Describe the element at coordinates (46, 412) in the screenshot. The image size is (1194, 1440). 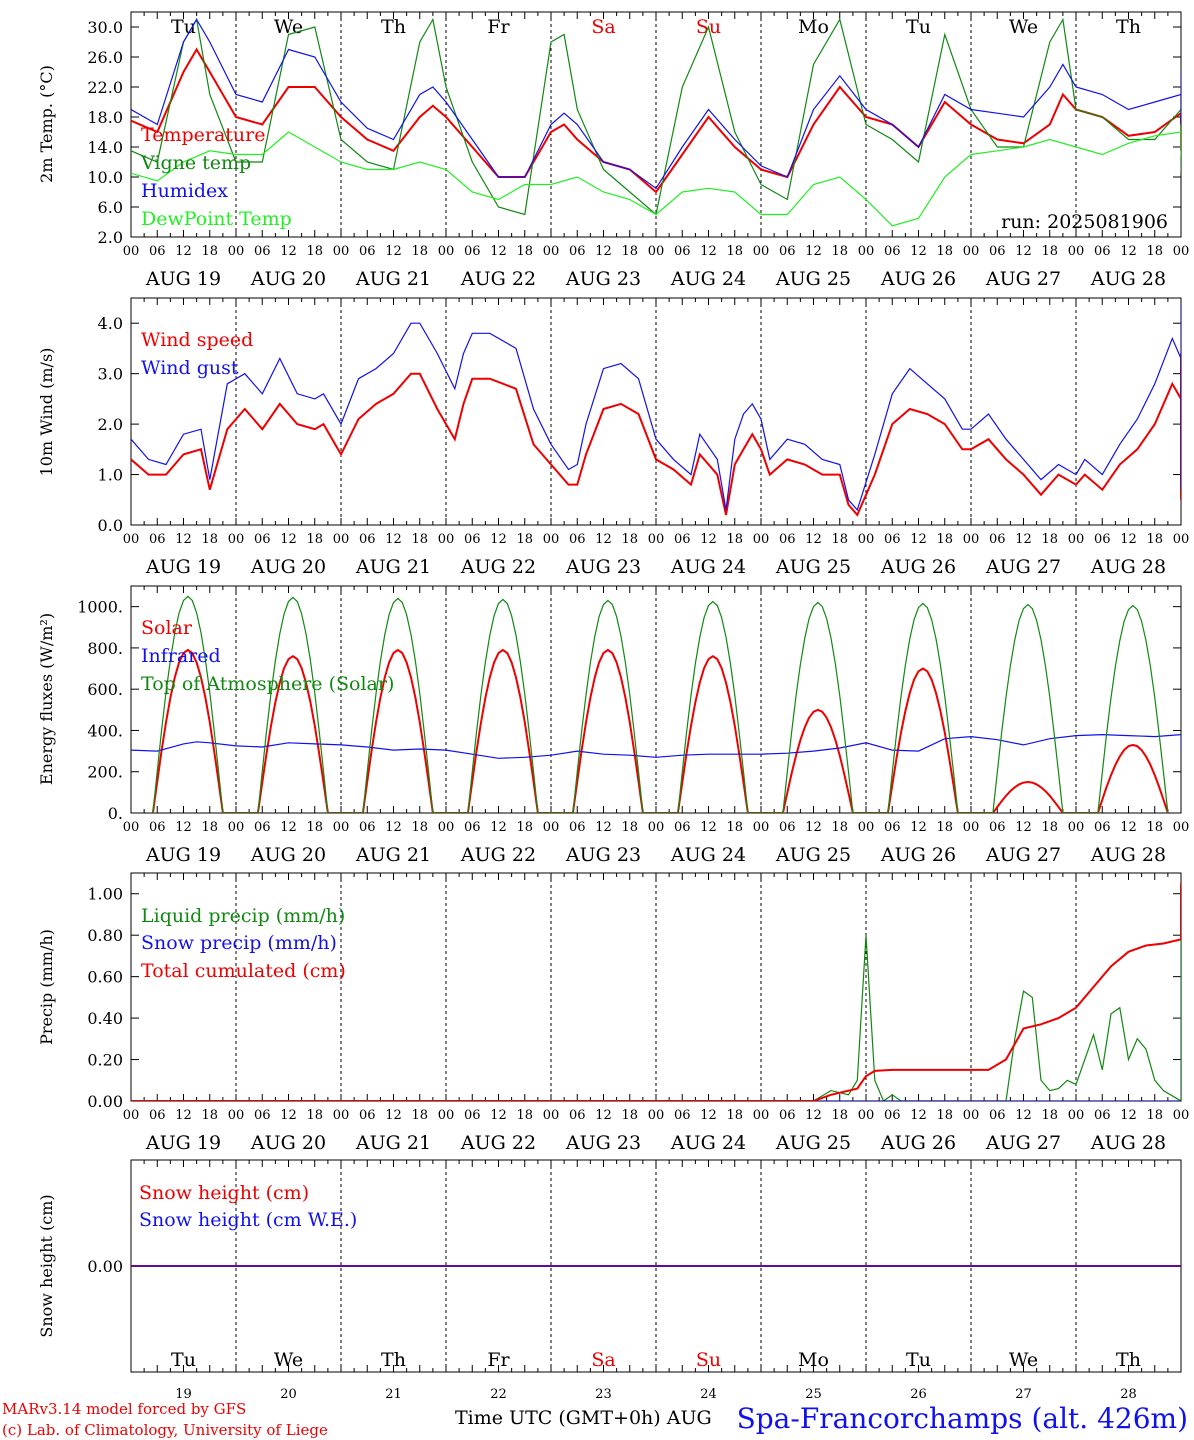
I see `y-axis-label: 10m Wind (m/s)` at that location.